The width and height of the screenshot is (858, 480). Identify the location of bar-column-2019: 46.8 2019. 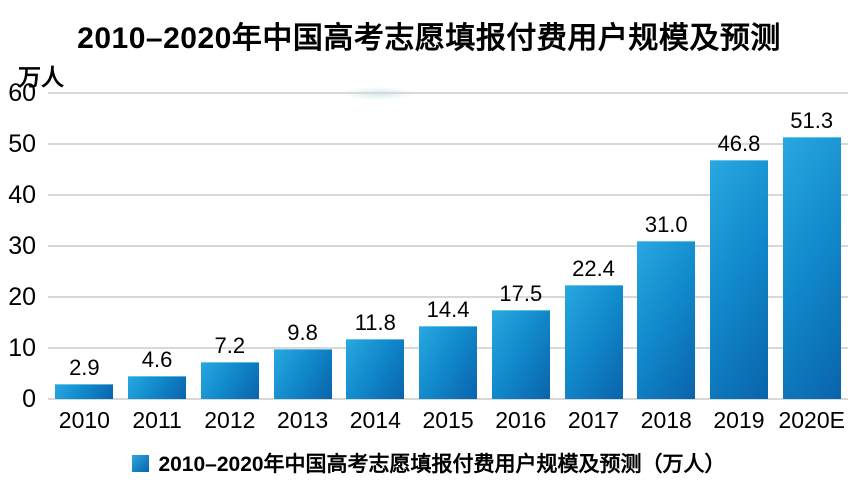
(739, 263).